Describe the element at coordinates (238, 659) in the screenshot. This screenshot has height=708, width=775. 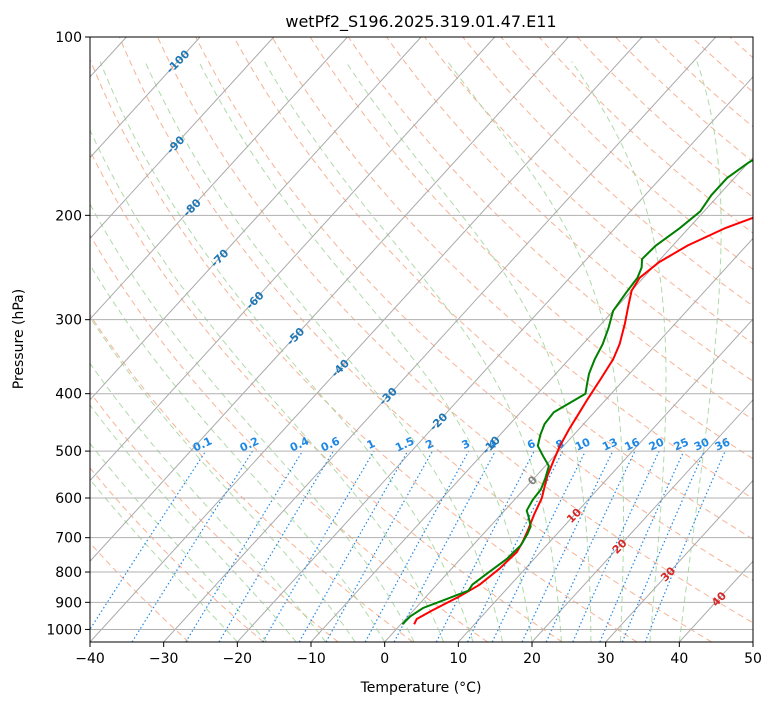
I see `x-tick-label: −20` at that location.